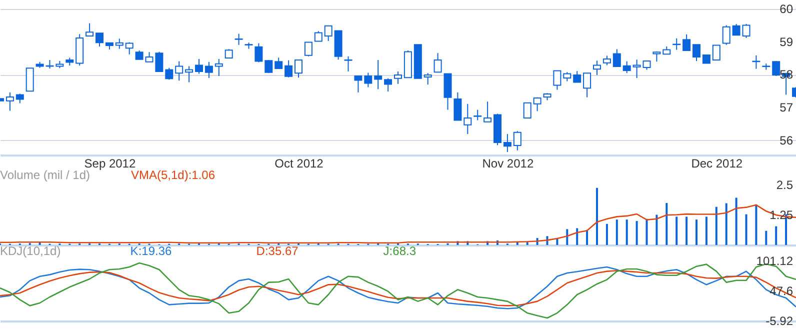 The height and width of the screenshot is (333, 796). I want to click on y-tick-label: 2.5, so click(785, 185).